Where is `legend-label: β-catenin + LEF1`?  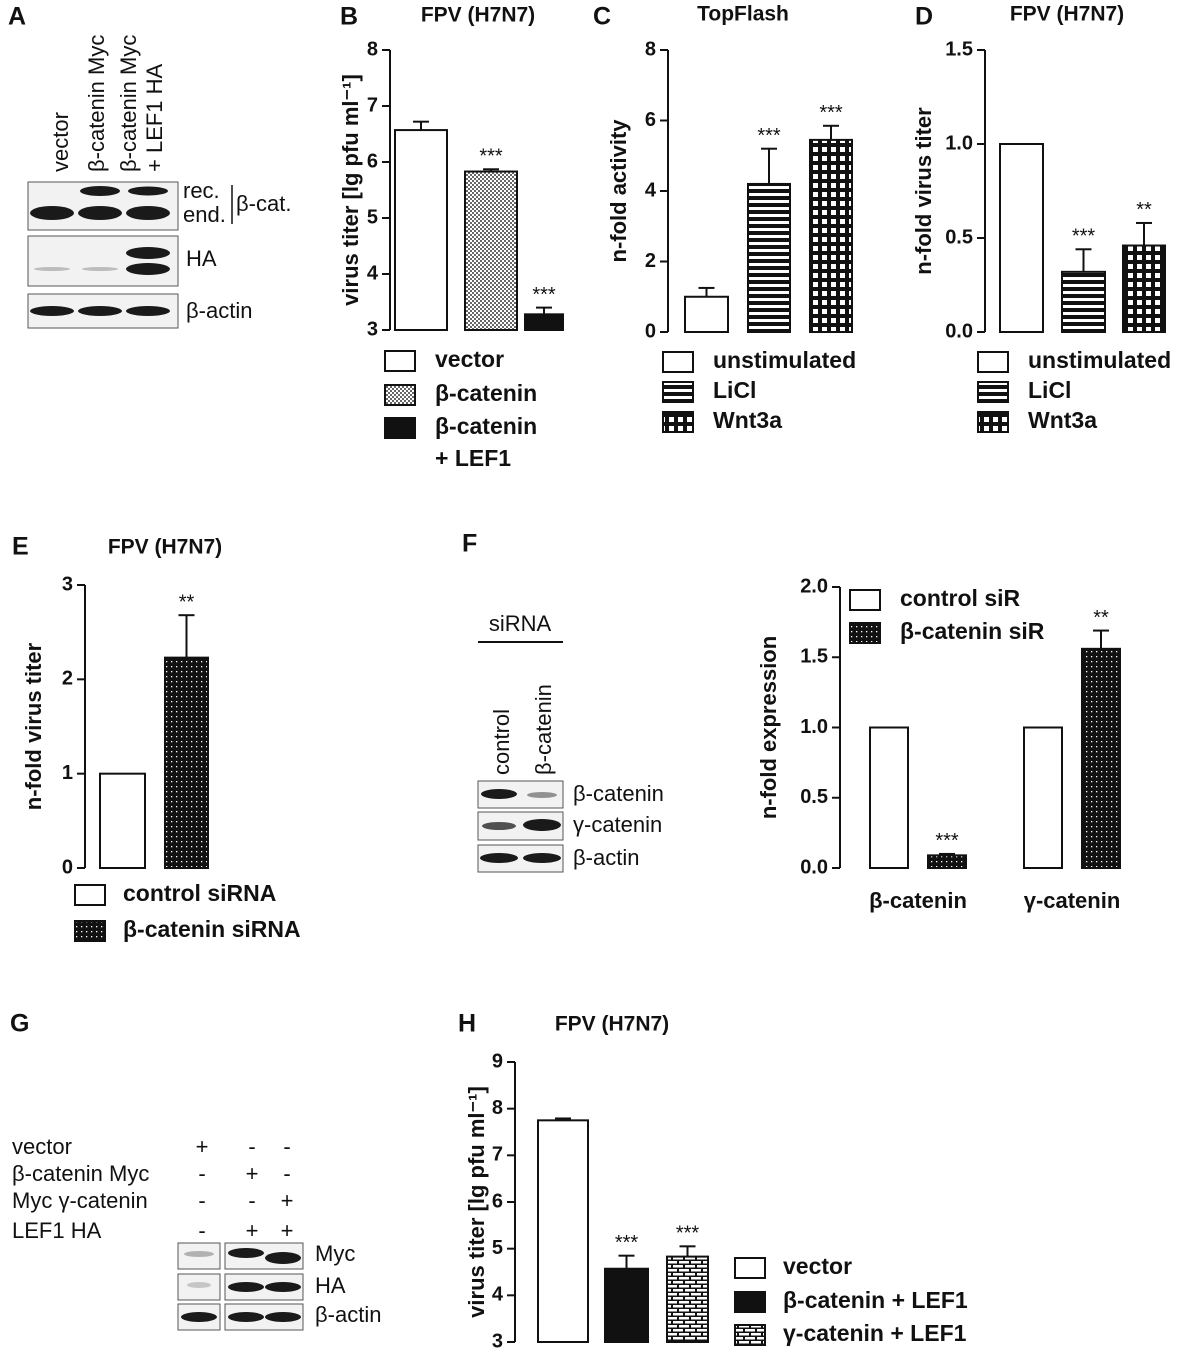
legend-label: β-catenin + LEF1 is located at coordinates (486, 442).